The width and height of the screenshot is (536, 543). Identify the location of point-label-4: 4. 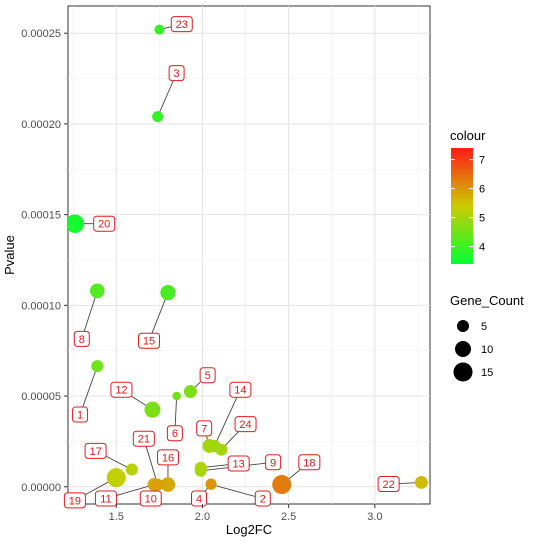
(199, 498).